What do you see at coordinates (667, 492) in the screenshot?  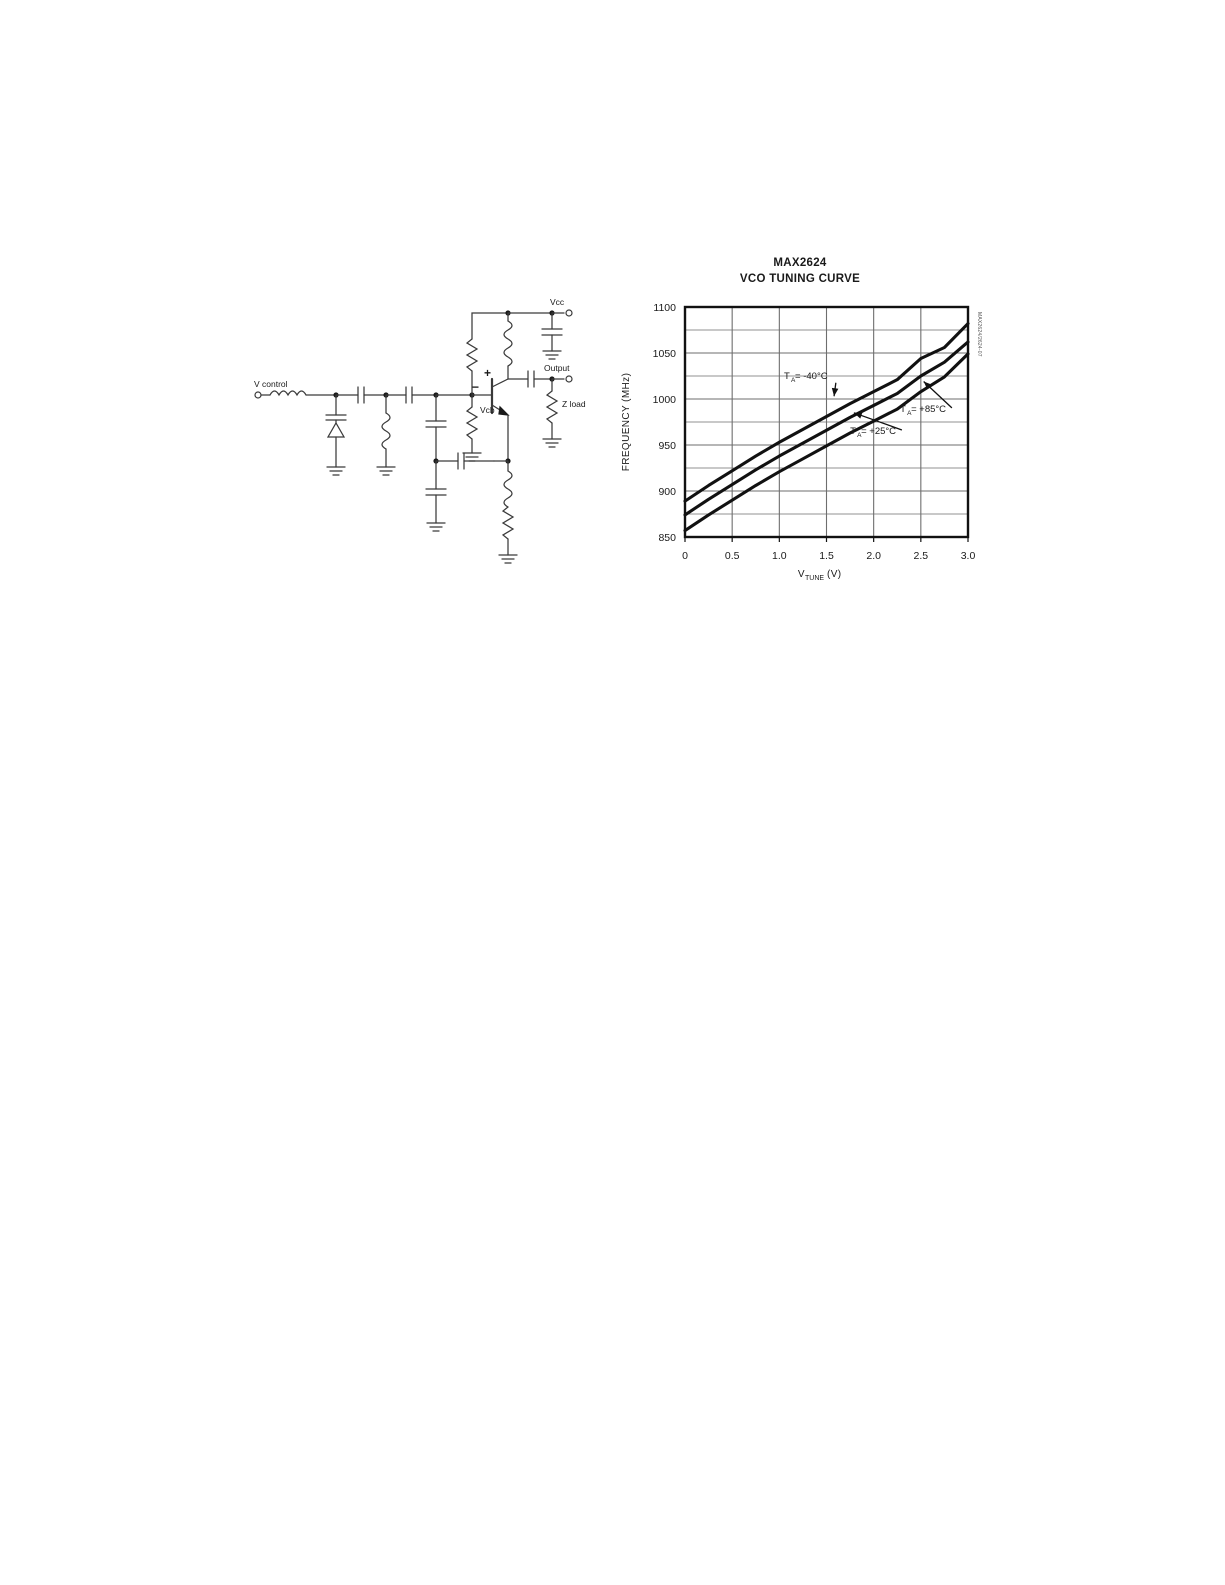 I see `y-tick-label: 900` at bounding box center [667, 492].